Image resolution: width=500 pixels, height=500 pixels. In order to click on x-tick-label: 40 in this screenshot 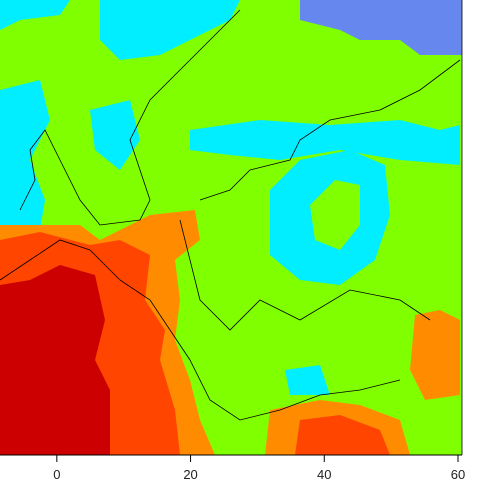, I will do `click(324, 474)`.